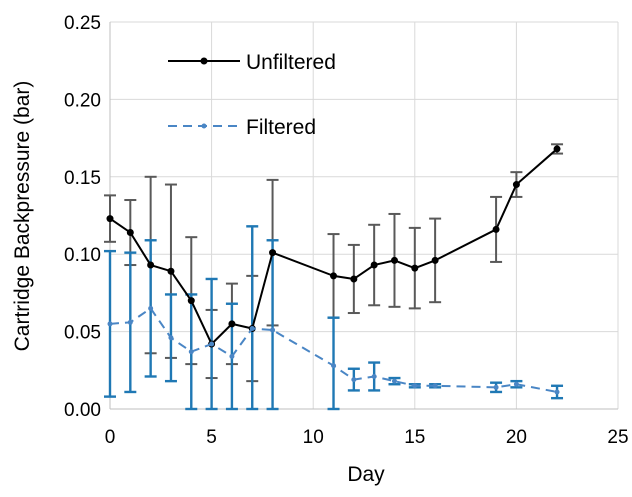 This screenshot has height=497, width=632. What do you see at coordinates (291, 62) in the screenshot?
I see `legend-label-unfiltered: Unfiltered` at bounding box center [291, 62].